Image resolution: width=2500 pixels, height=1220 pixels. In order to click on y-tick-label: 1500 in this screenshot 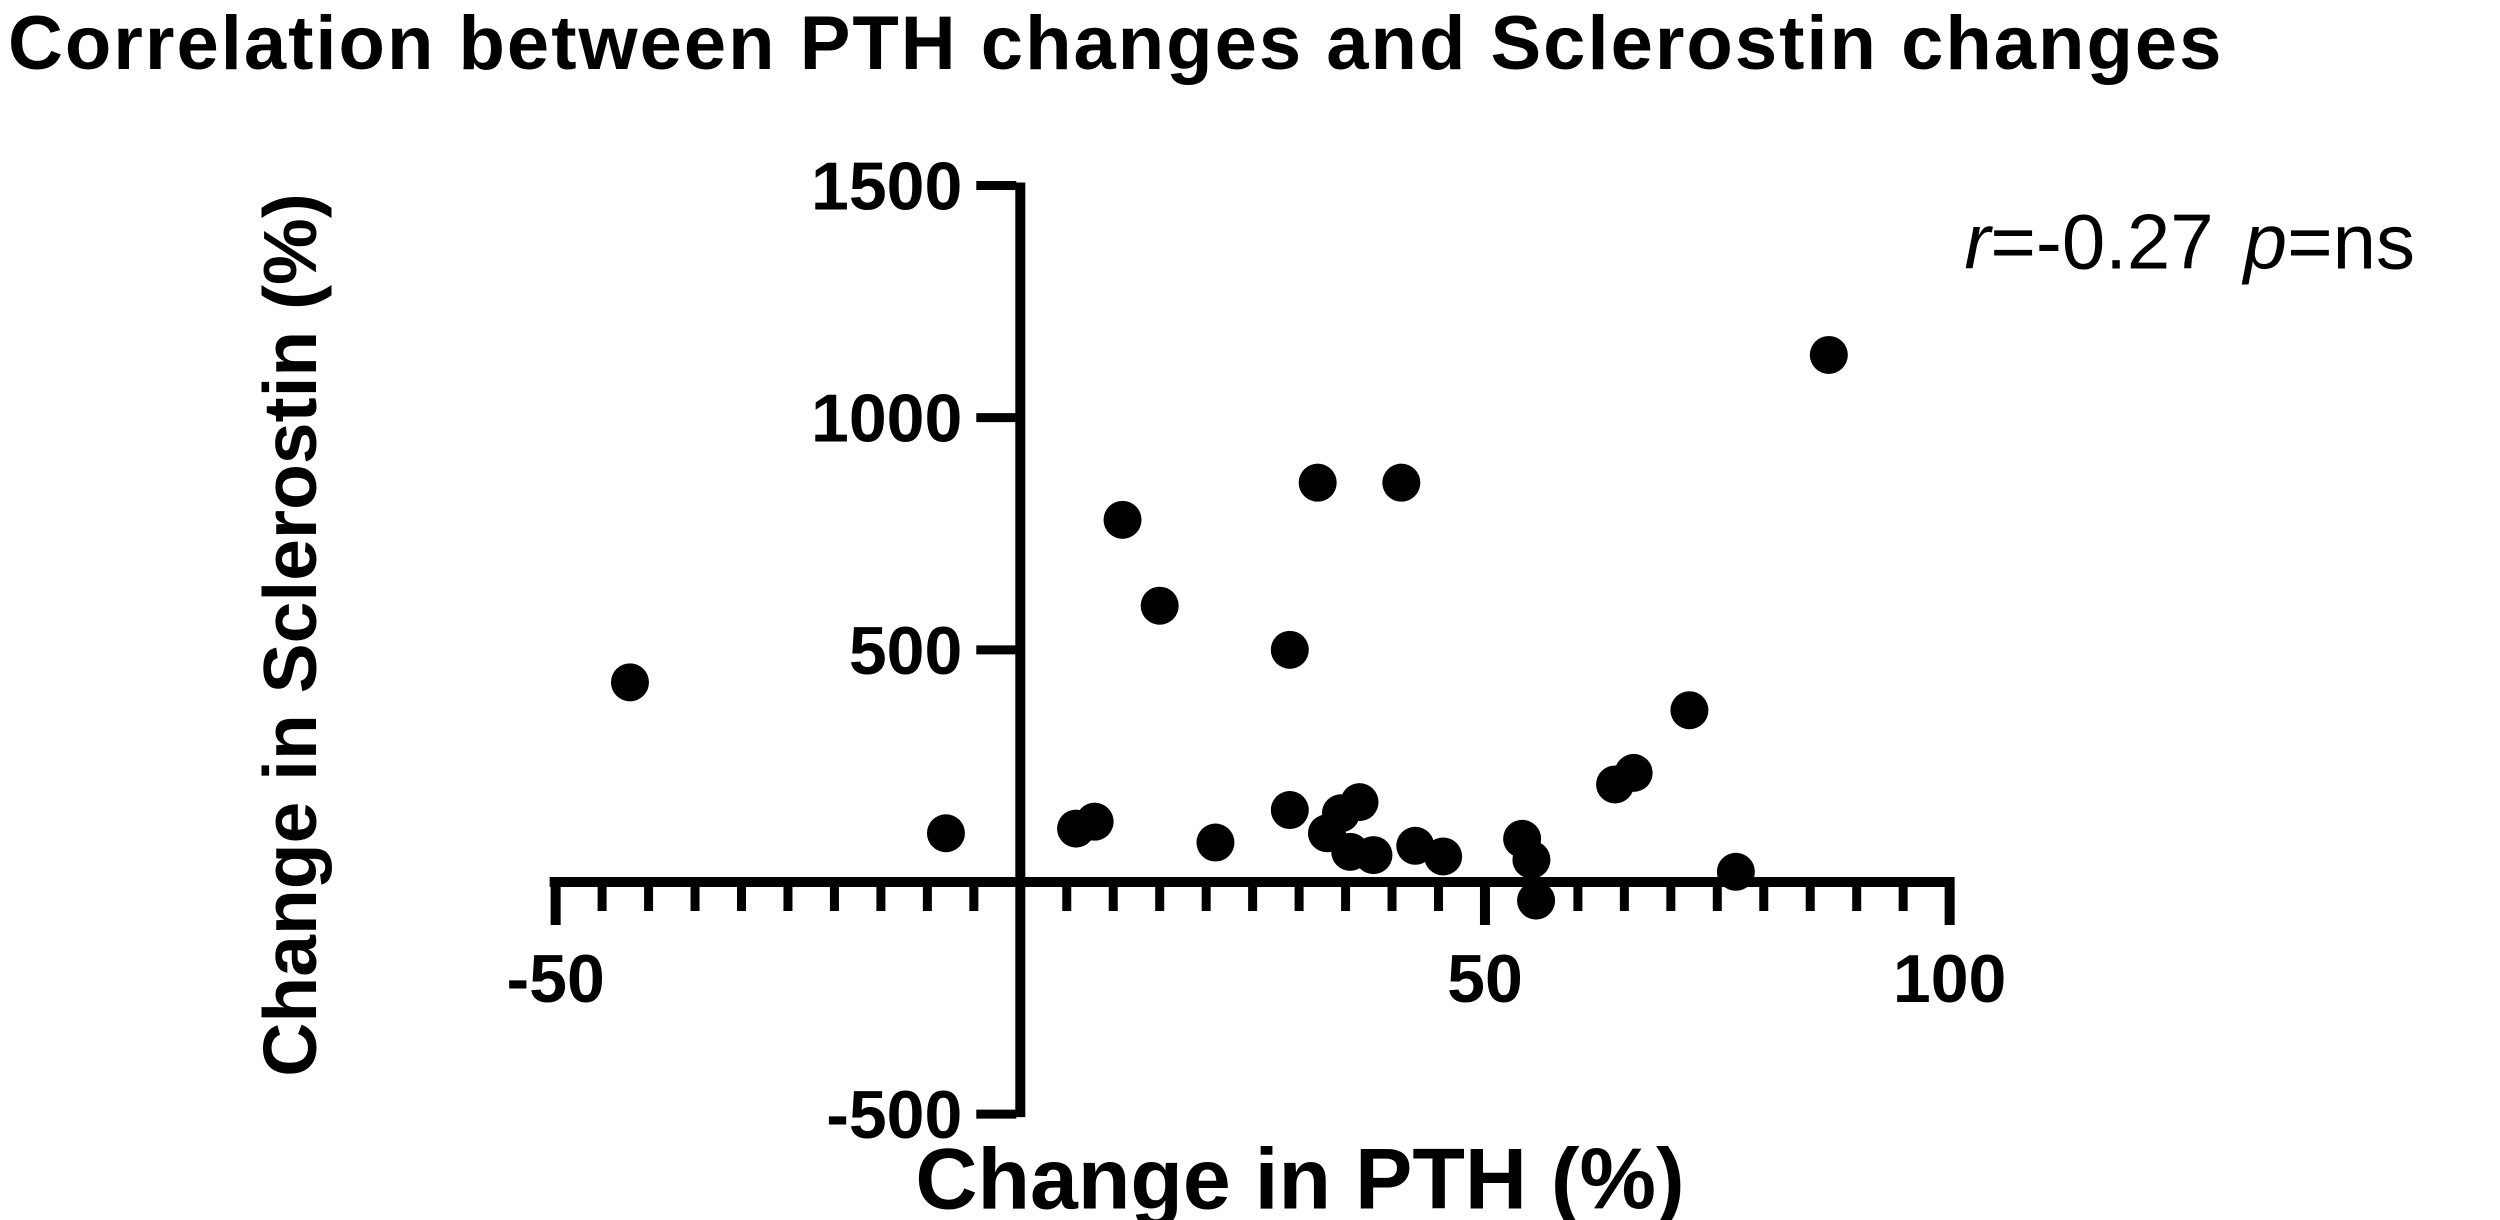, I will do `click(886, 186)`.